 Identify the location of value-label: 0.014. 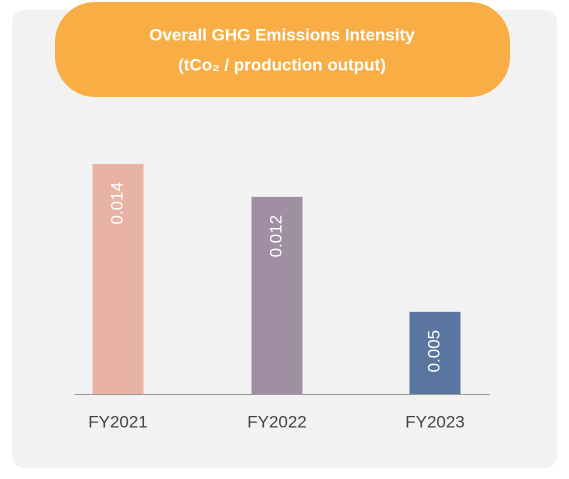
(116, 203).